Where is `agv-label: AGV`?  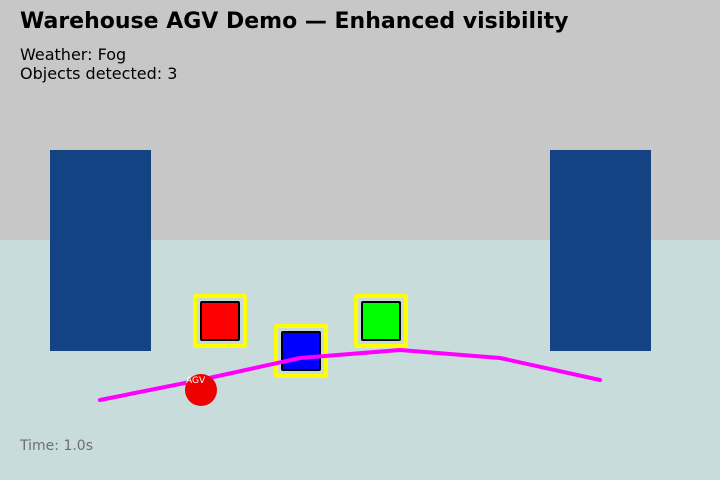
agv-label: AGV is located at coordinates (196, 381).